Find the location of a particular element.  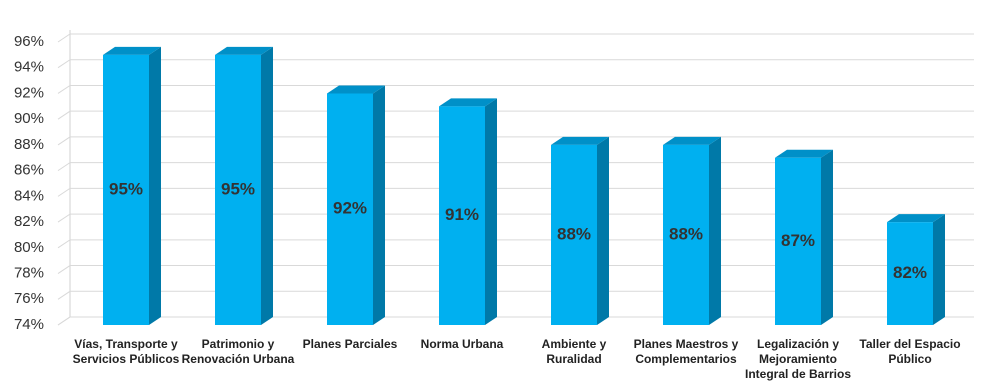

y-tick-label: 82% is located at coordinates (29, 221).